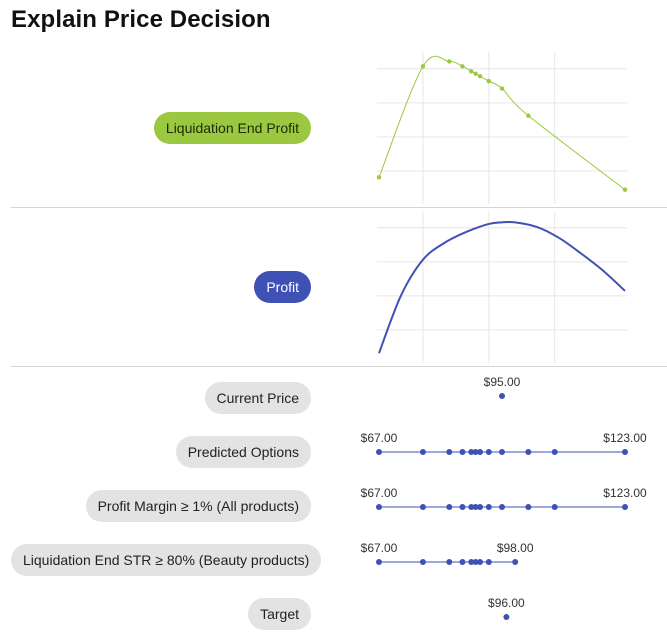  Describe the element at coordinates (502, 382) in the screenshot. I see `value-label: $95.00` at that location.